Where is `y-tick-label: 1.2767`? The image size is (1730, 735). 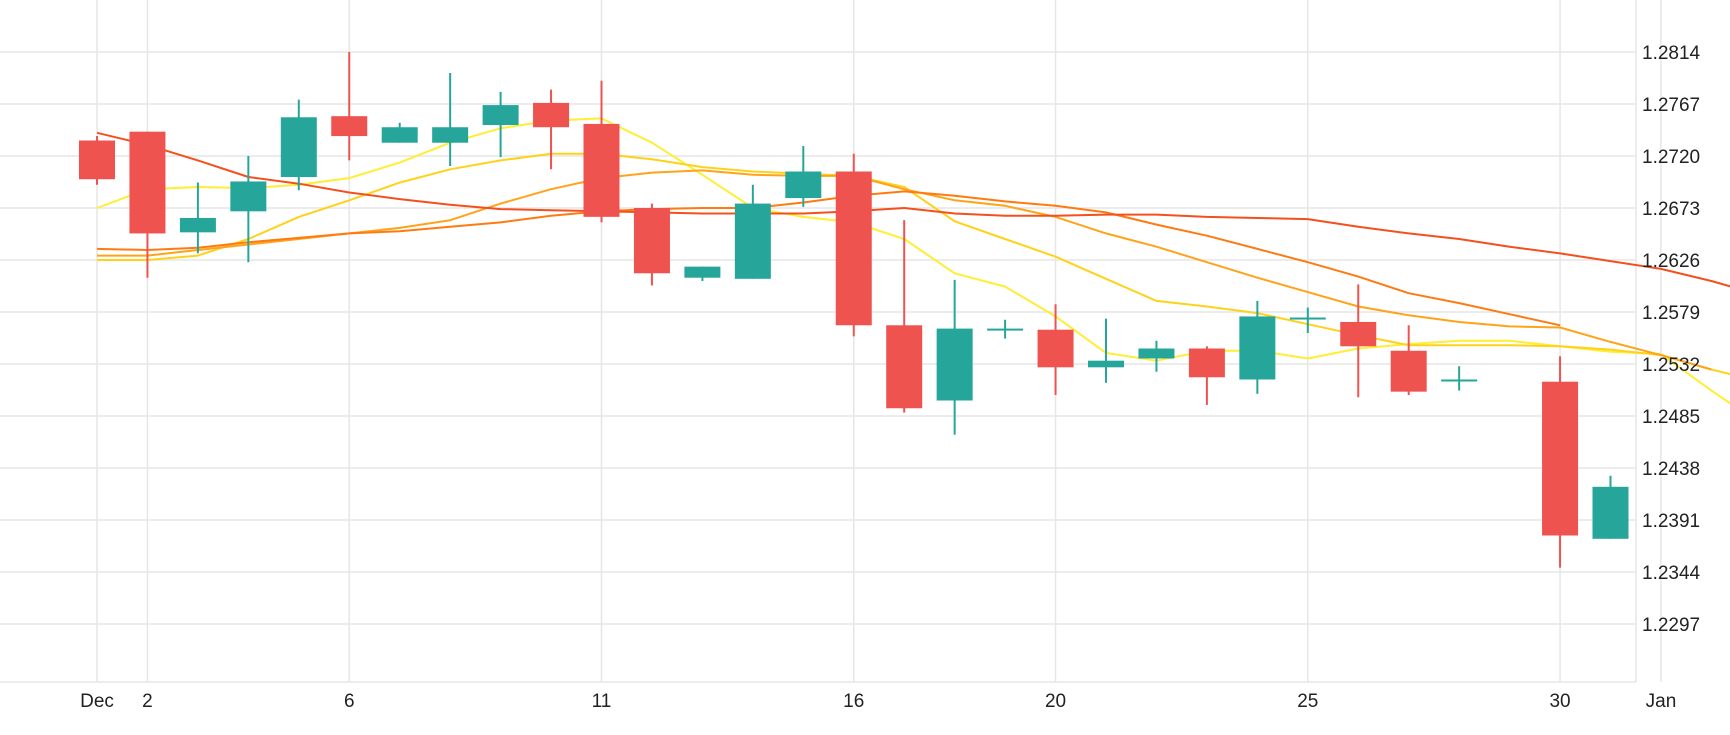
y-tick-label: 1.2767 is located at coordinates (1671, 105).